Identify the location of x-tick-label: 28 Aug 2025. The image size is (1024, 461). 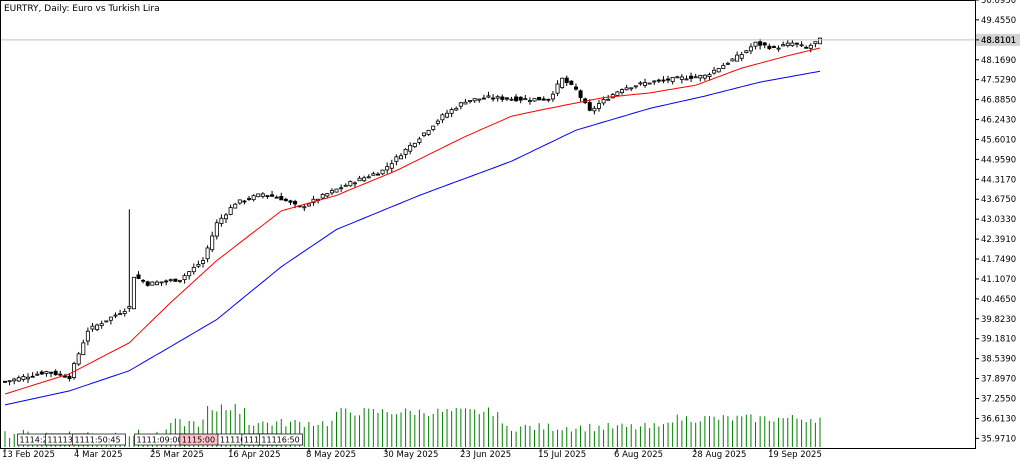
(719, 455).